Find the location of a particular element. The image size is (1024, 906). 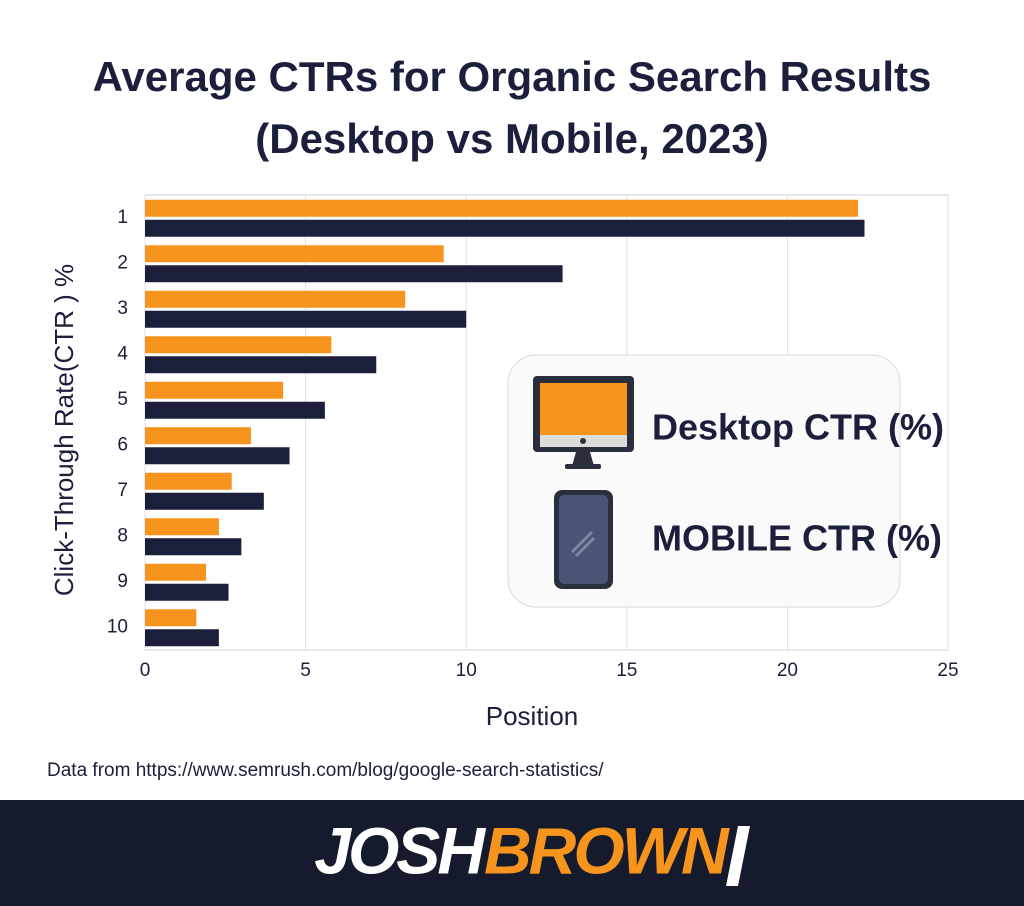

desktop-icon is located at coordinates (583, 422).